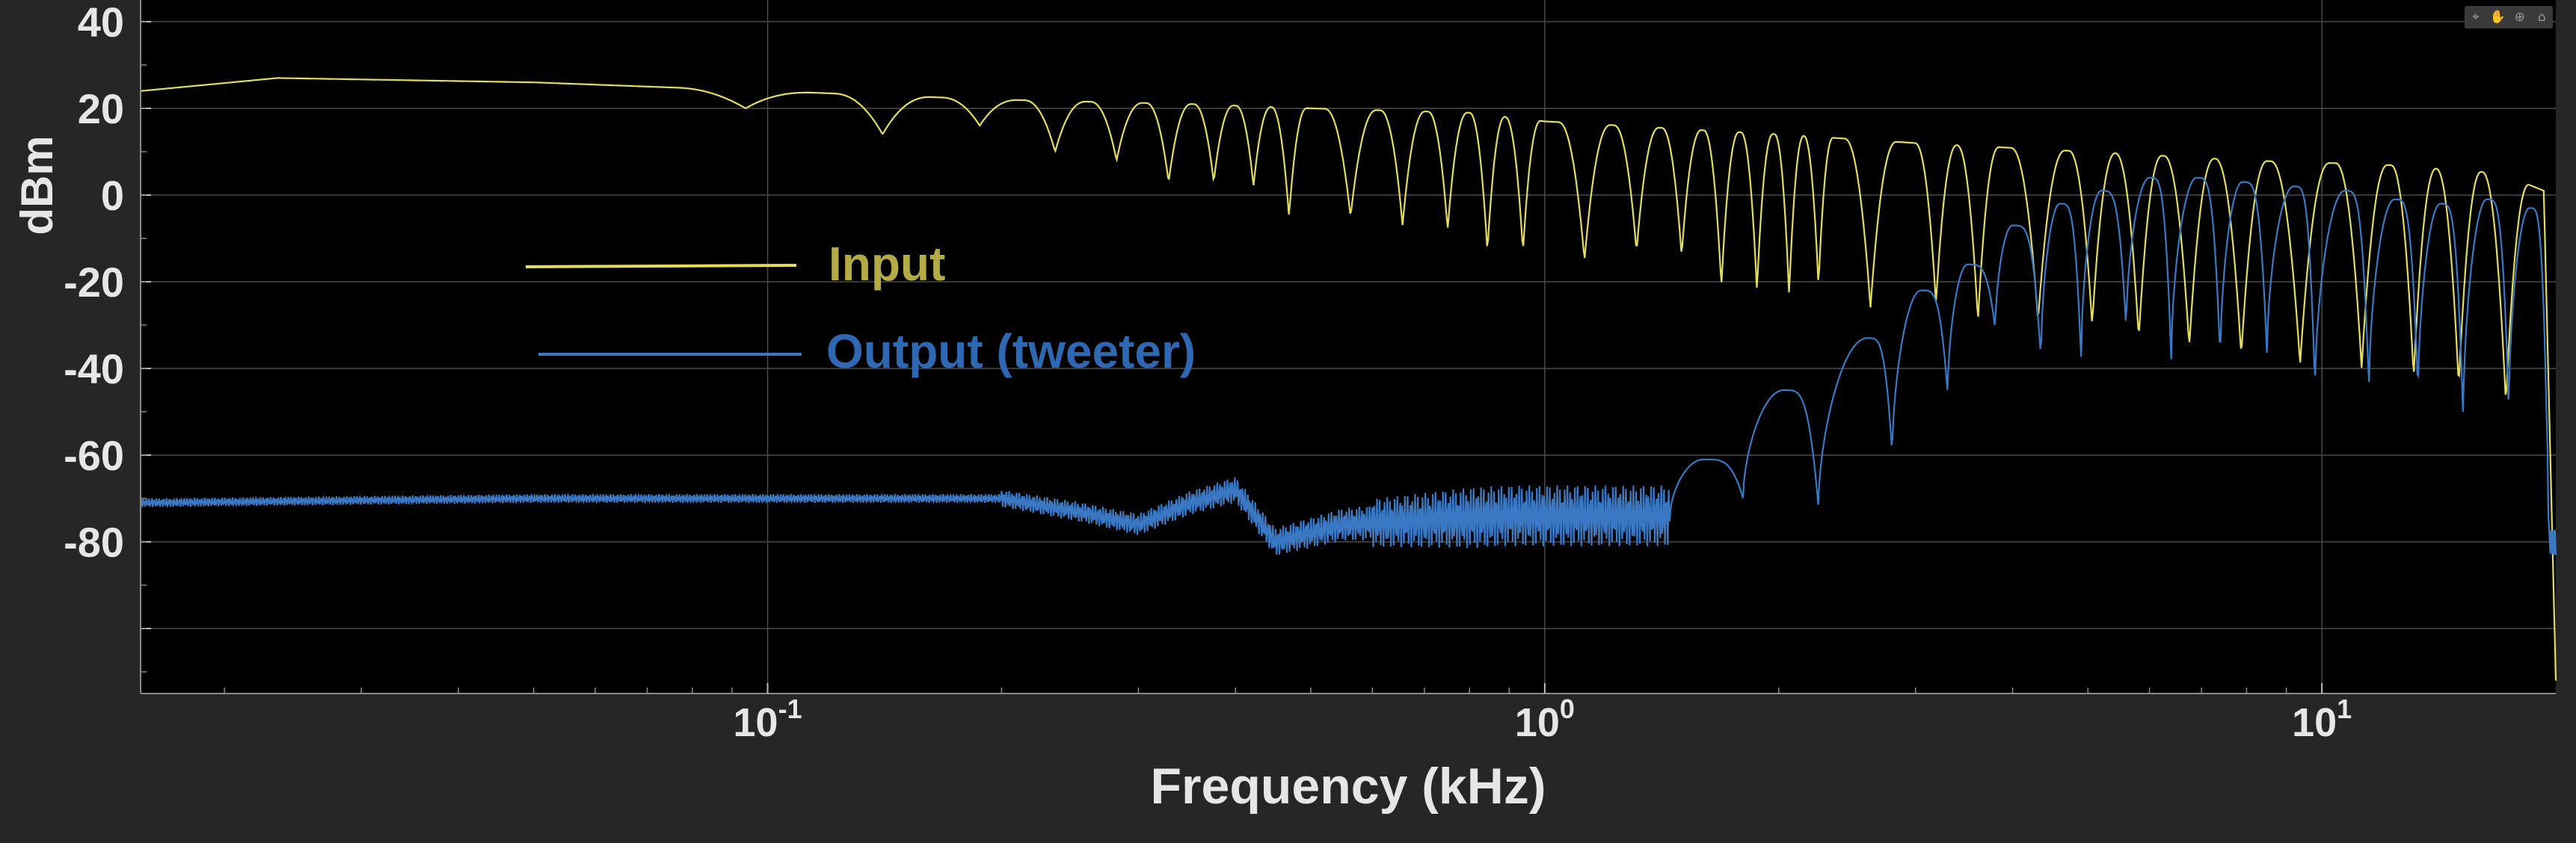 The width and height of the screenshot is (2576, 843). What do you see at coordinates (860, 307) in the screenshot?
I see `legend: Input Output (tweeter)` at bounding box center [860, 307].